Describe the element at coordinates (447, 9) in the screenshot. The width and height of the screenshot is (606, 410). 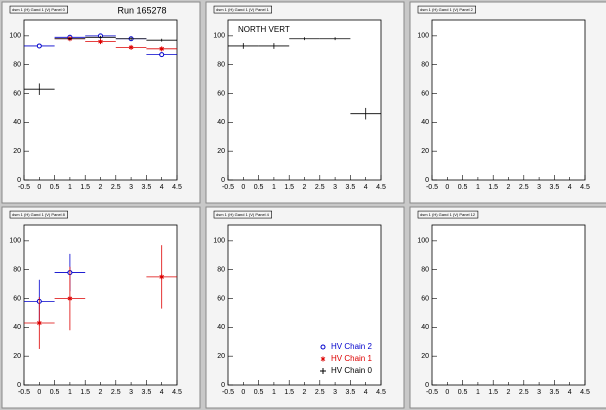
I see `pad-title: dsm 1 (H) Gand 1 (V) Panel 2` at that location.